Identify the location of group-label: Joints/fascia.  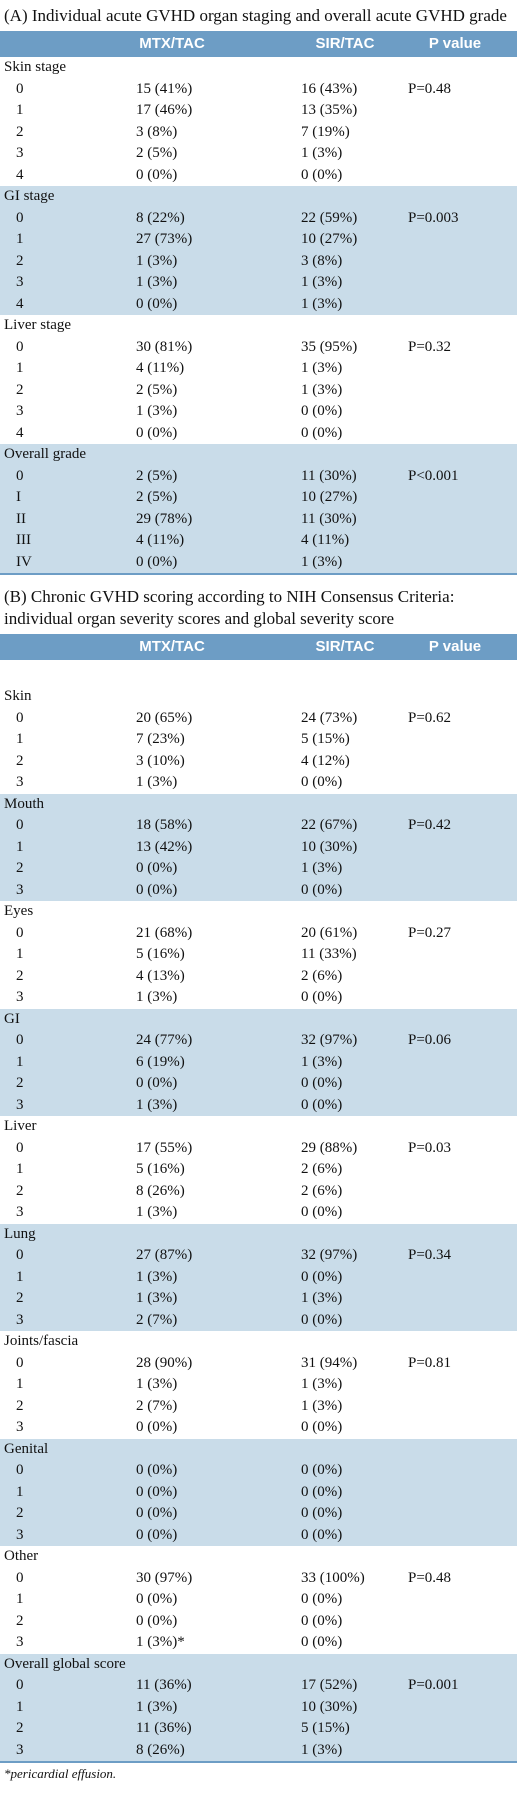
(41, 1341).